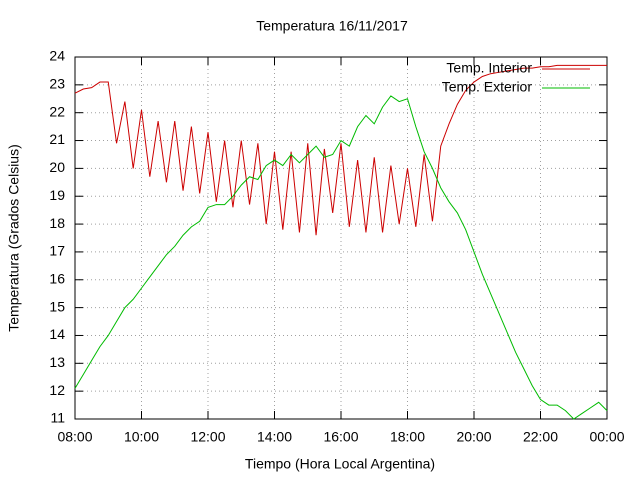  Describe the element at coordinates (340, 464) in the screenshot. I see `x-axis-label: Tiempo (Hora Local Argentina)` at that location.